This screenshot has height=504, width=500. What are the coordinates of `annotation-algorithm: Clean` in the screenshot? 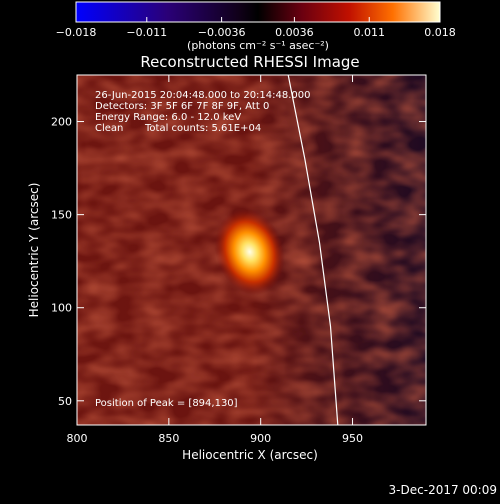 It's located at (109, 128).